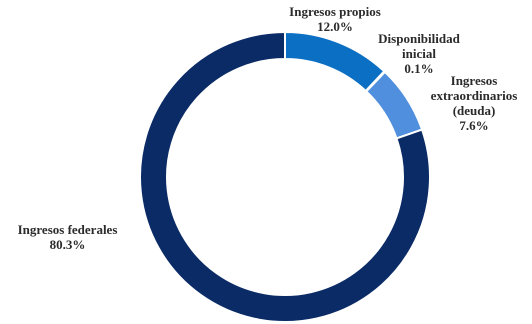  I want to click on label-ingresos-propios: Ingresos propios 12.0%, so click(335, 19).